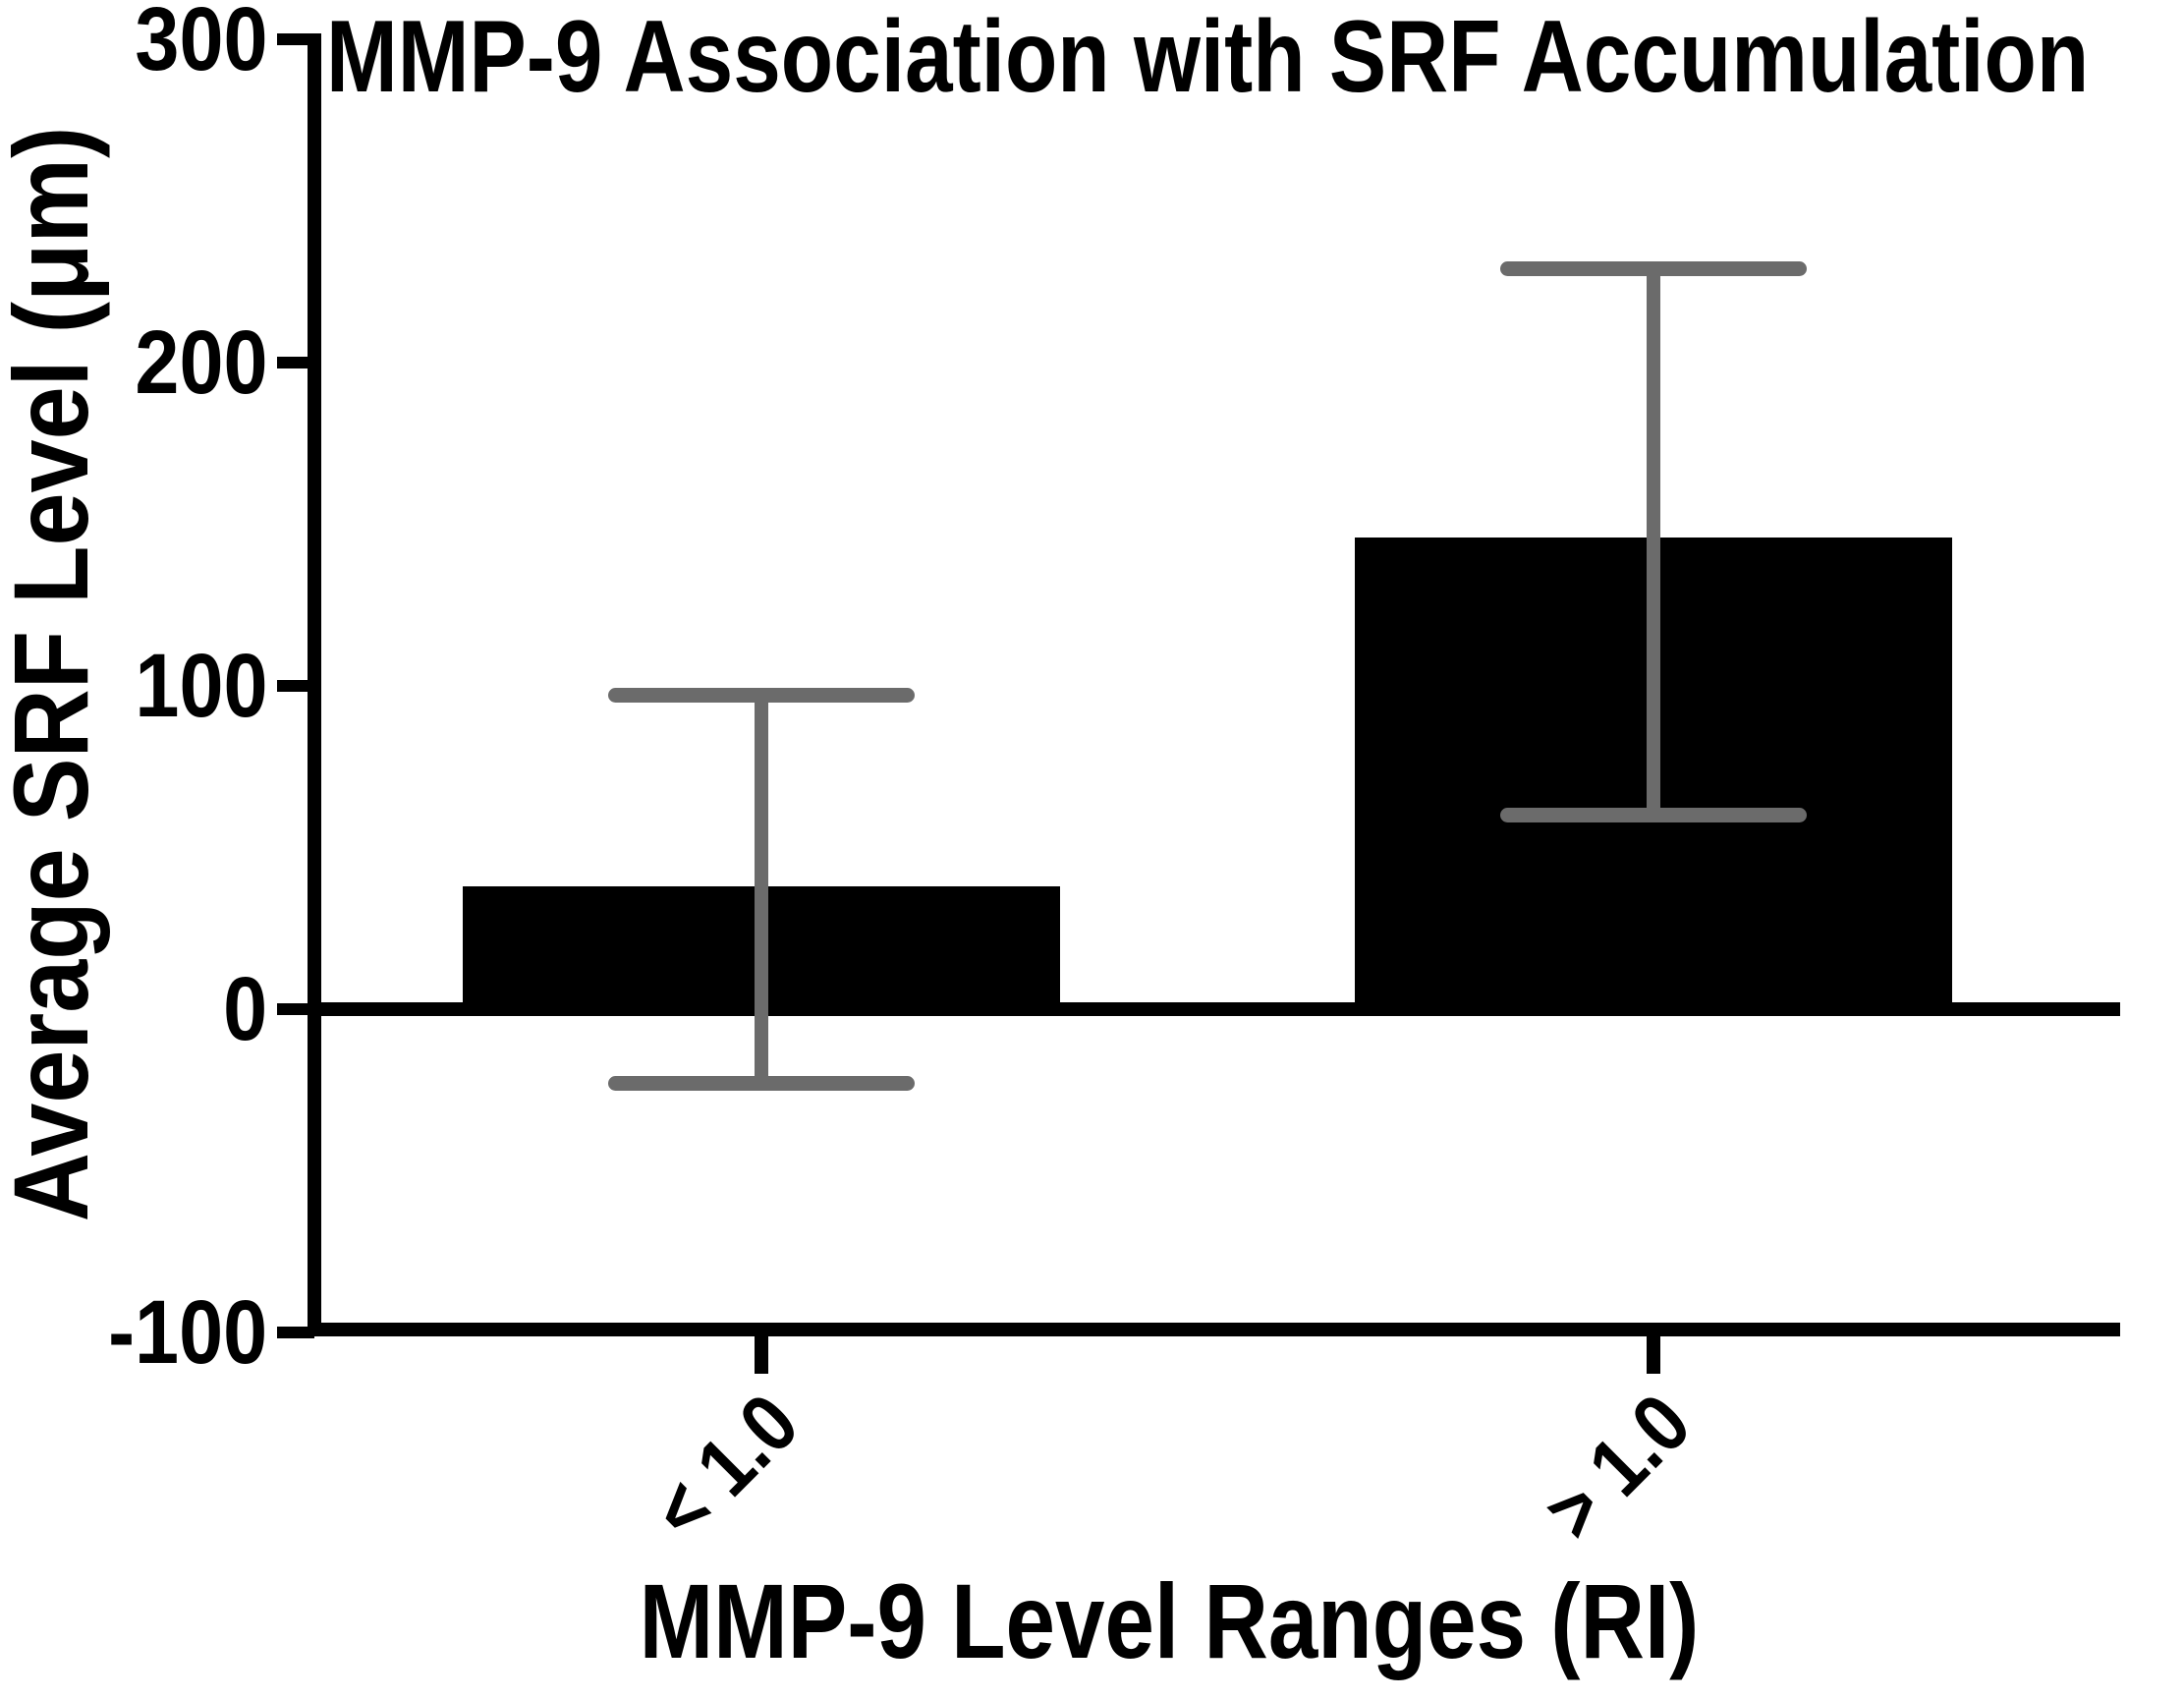 The width and height of the screenshot is (2184, 1699). I want to click on y-axis-title: Average SRF Level (μm), so click(55, 674).